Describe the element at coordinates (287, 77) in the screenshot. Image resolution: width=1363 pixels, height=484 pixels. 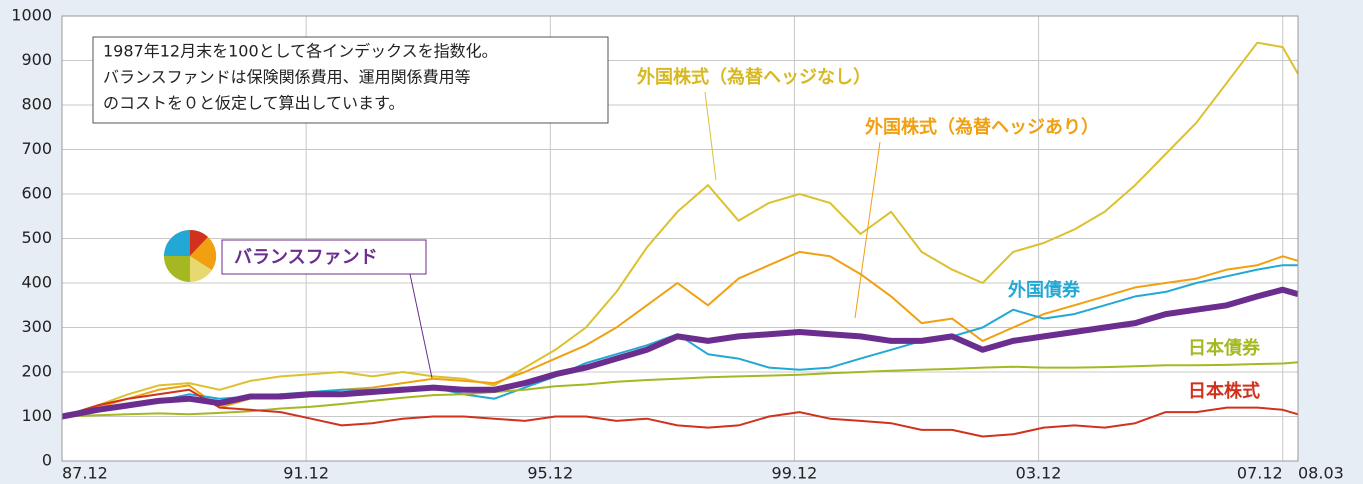
I see `annotation-text: バランスファンドは保険関係費用、運用関係費用等` at that location.